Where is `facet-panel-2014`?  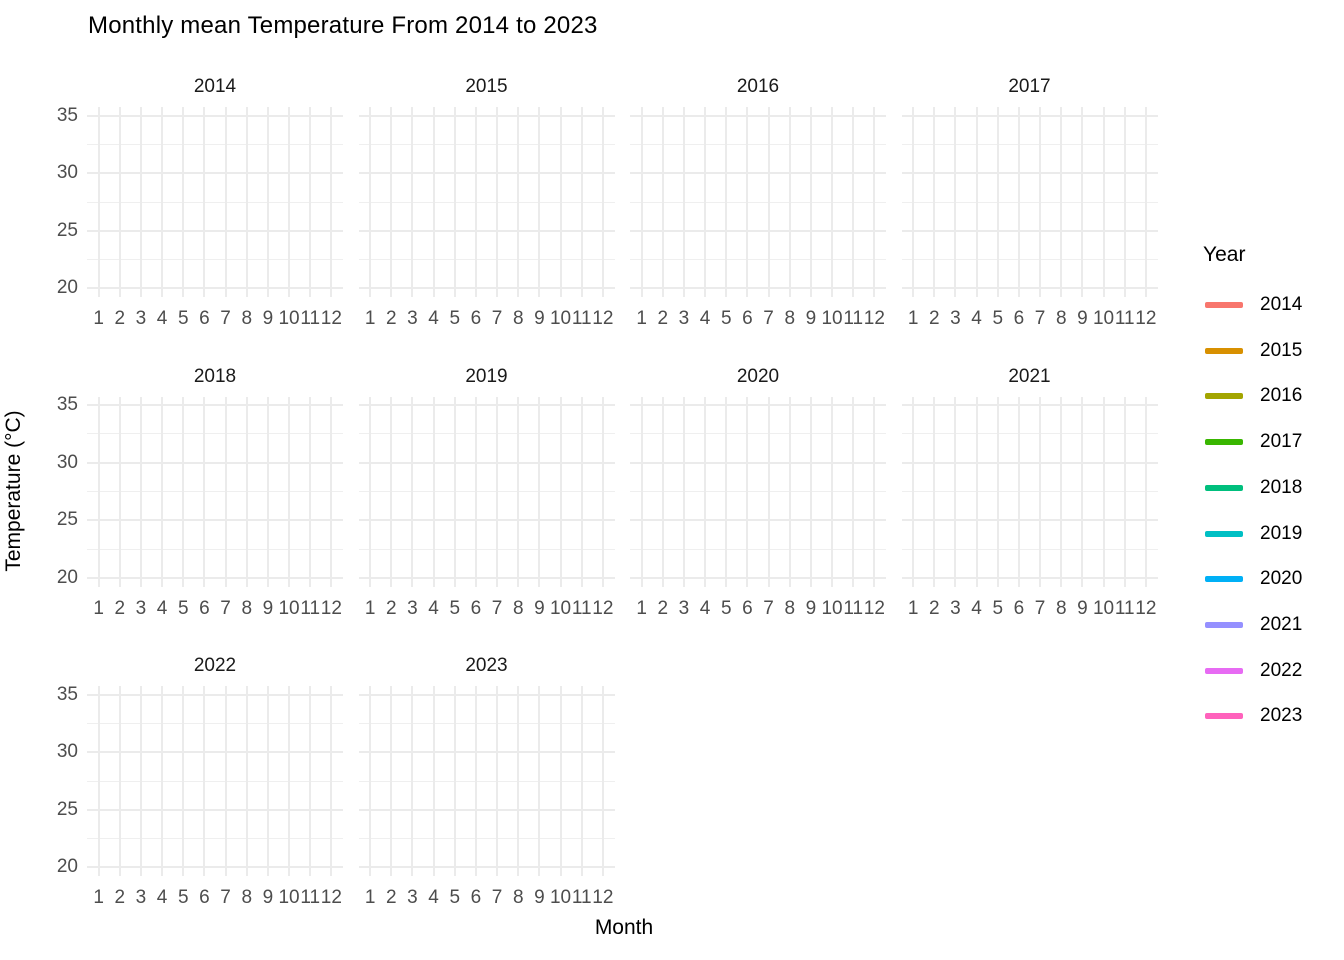 facet-panel-2014 is located at coordinates (215, 202).